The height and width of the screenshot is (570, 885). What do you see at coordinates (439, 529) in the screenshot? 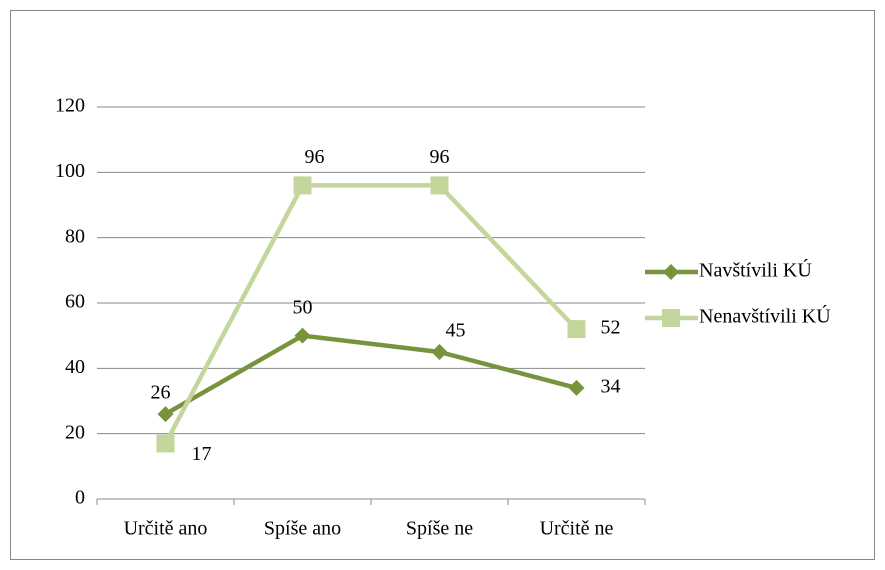
I see `x-tick-label: Spíše ne` at bounding box center [439, 529].